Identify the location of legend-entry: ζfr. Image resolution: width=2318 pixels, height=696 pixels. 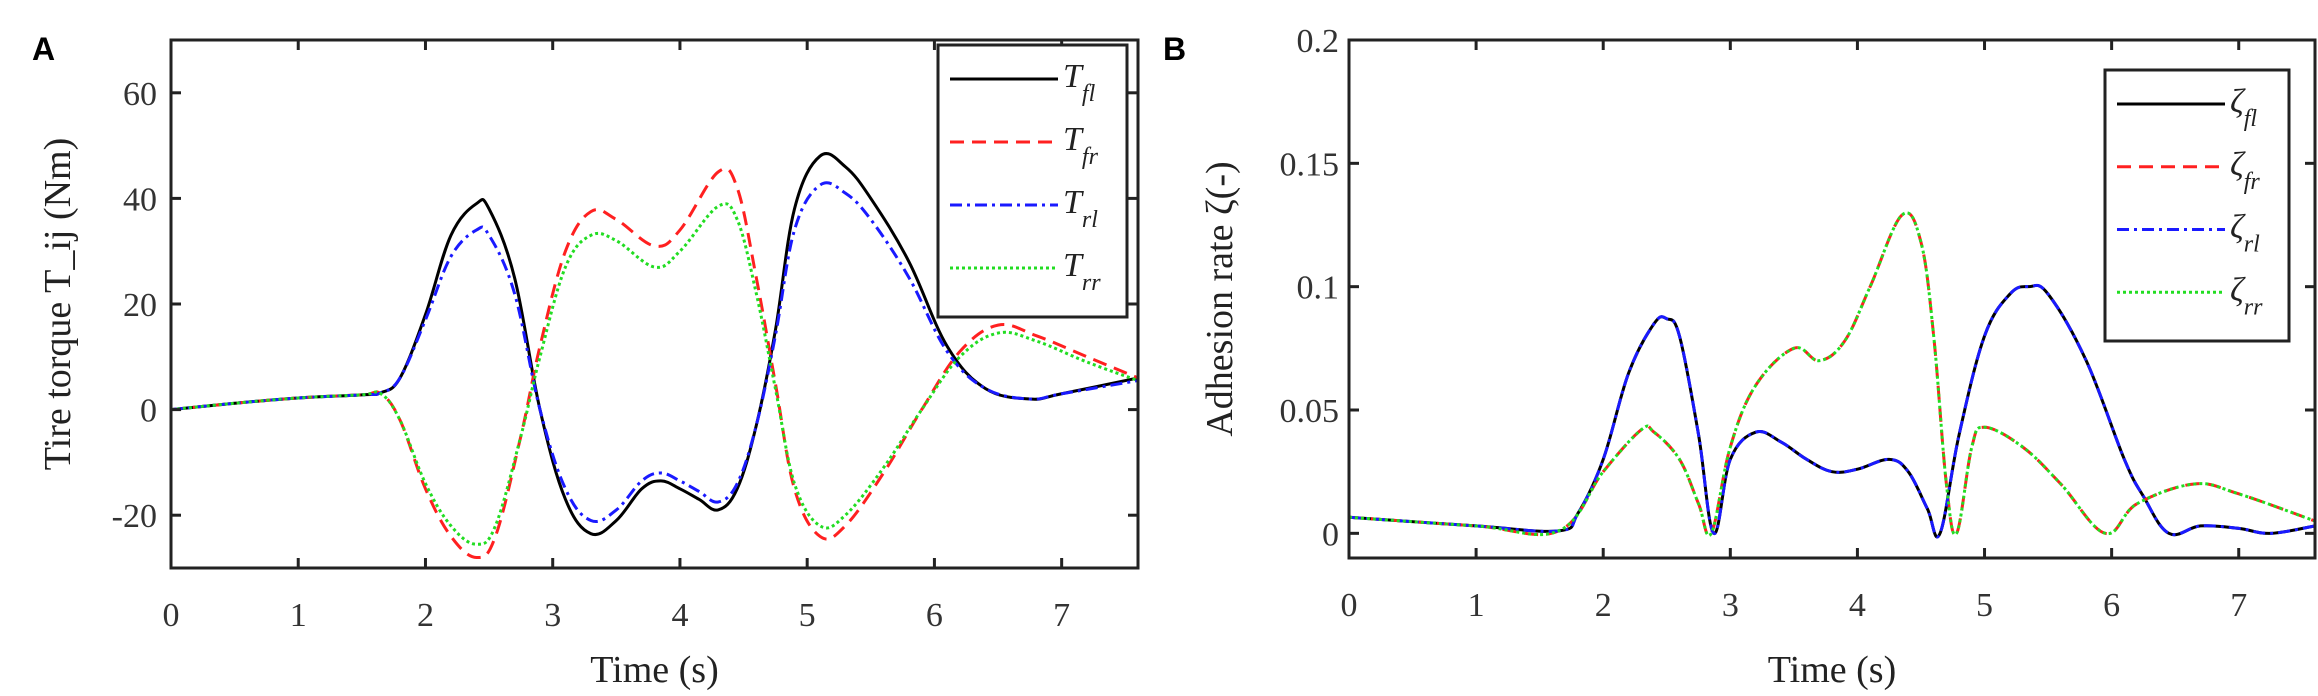
(2245, 170).